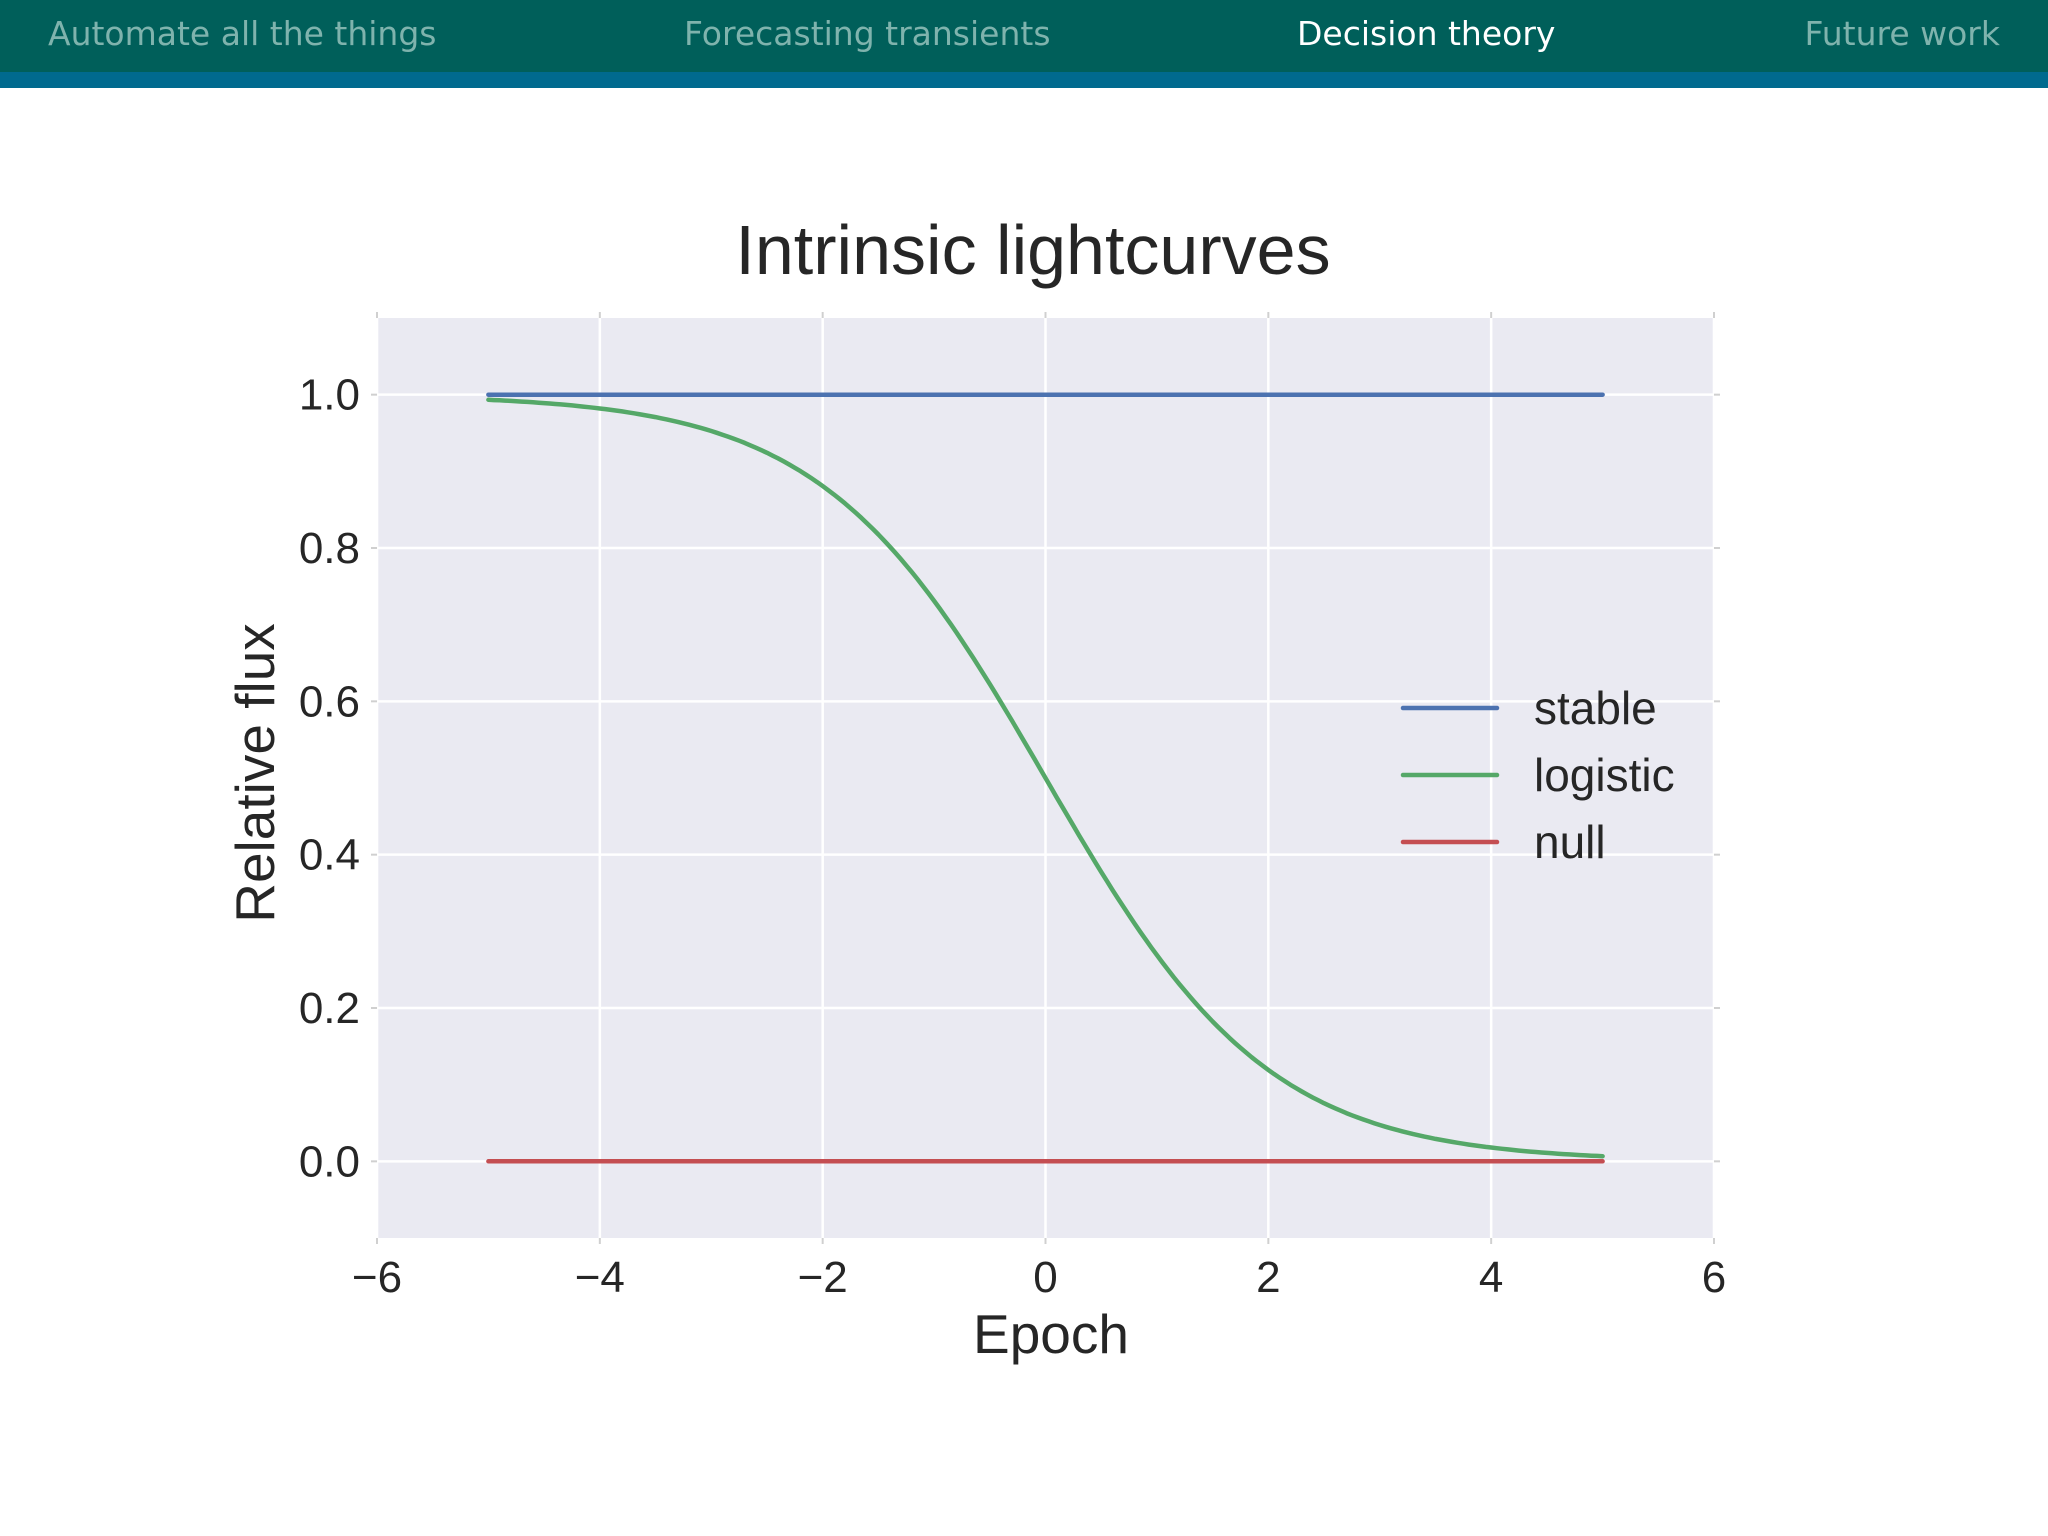 The width and height of the screenshot is (2048, 1536). What do you see at coordinates (823, 1277) in the screenshot?
I see `x-tick-label: −2` at bounding box center [823, 1277].